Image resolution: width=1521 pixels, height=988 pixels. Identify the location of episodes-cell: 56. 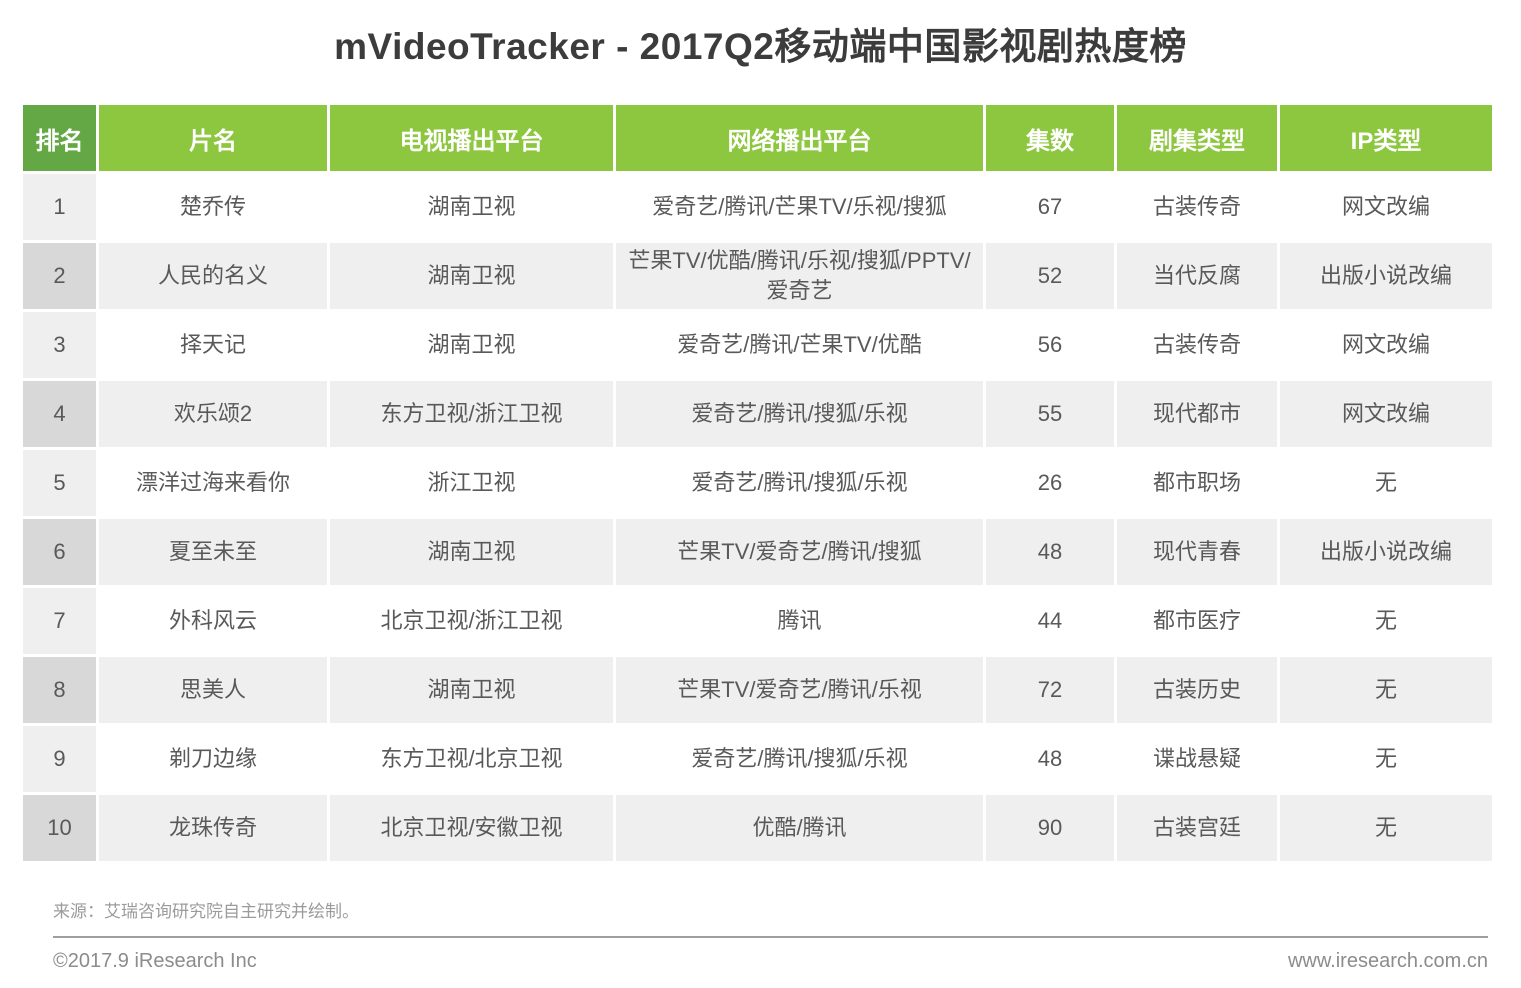
(1050, 345).